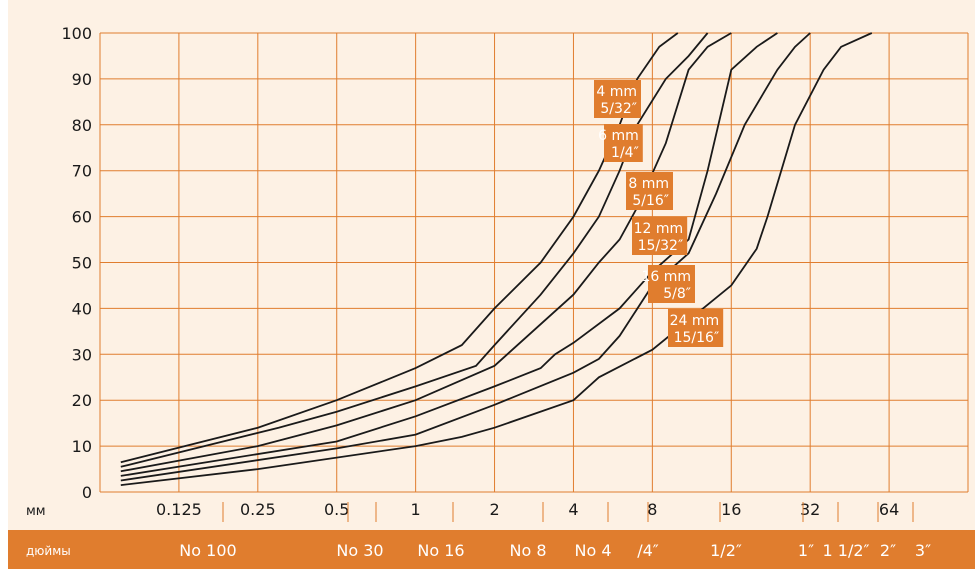  I want to click on curve-label-text: 12 mm, so click(659, 229).